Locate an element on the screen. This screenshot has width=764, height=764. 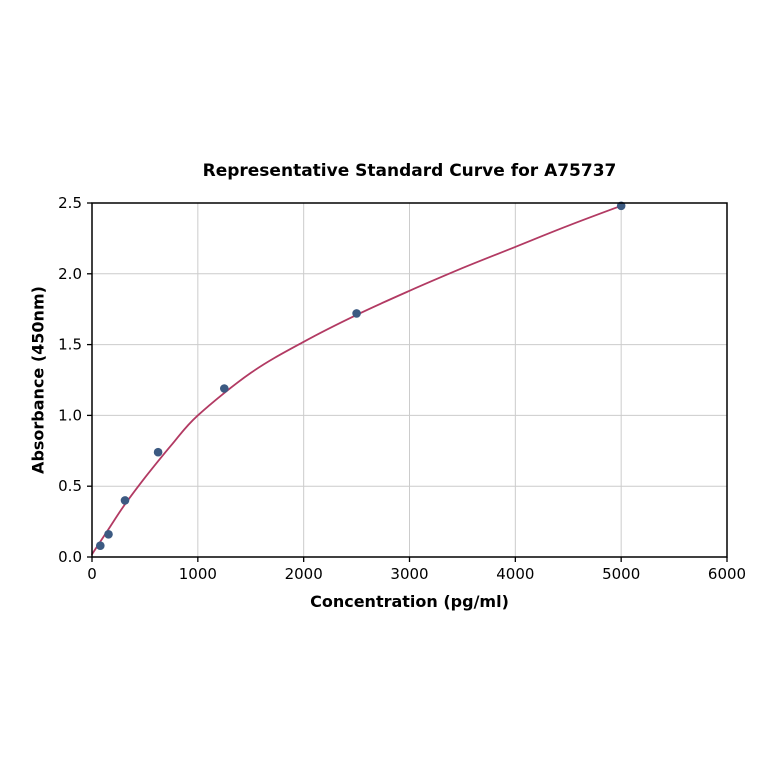
y-tick-label: 0.0 is located at coordinates (70, 557).